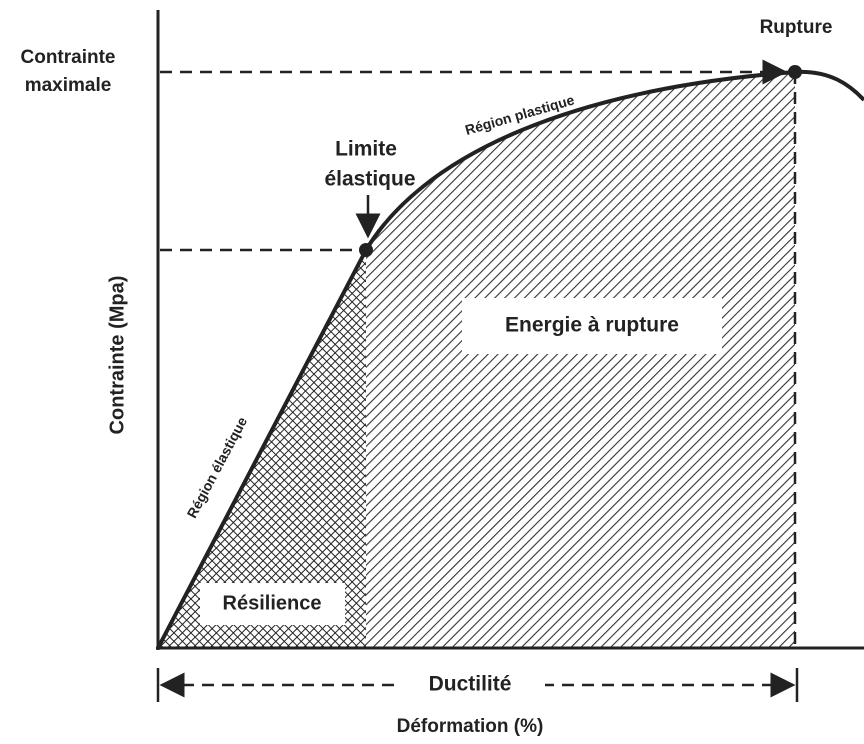 The image size is (864, 744). I want to click on label: Ductilité, so click(470, 684).